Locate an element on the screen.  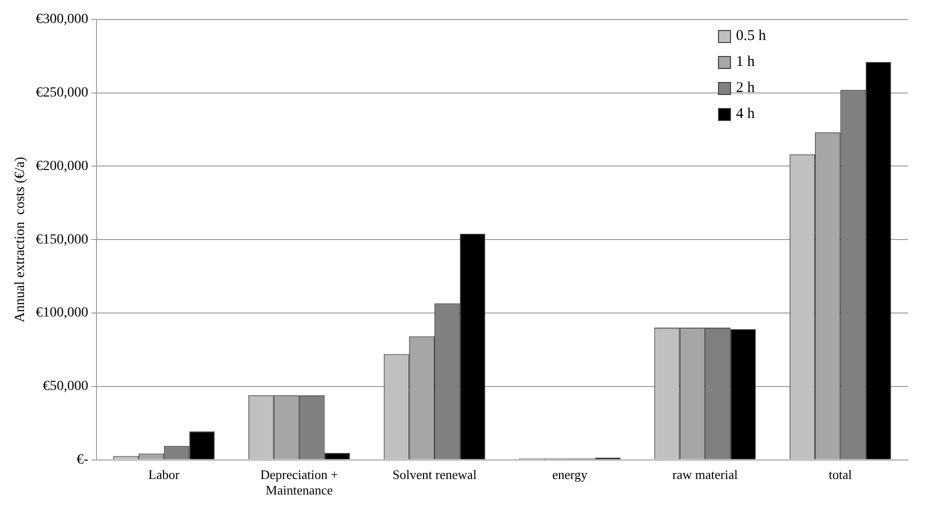
y-tick-label: €150,000 is located at coordinates (62, 240).